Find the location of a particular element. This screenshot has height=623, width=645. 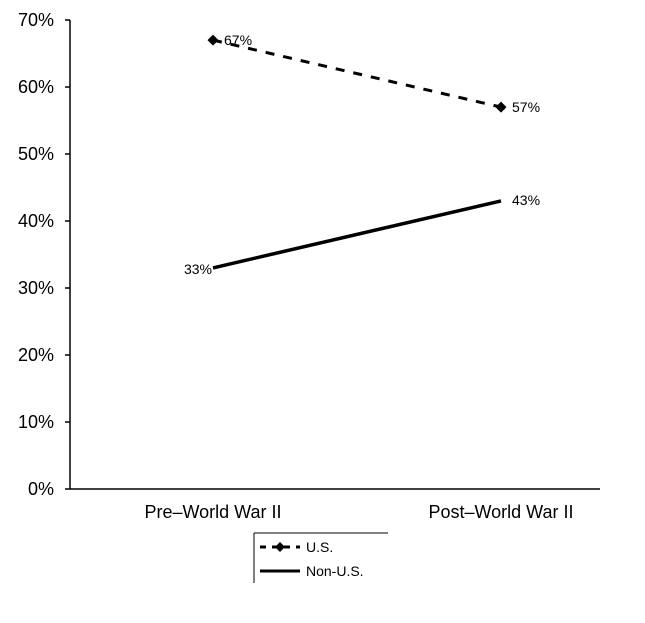

x-axis-labels: Pre–World War II Post–World War II is located at coordinates (358, 512).